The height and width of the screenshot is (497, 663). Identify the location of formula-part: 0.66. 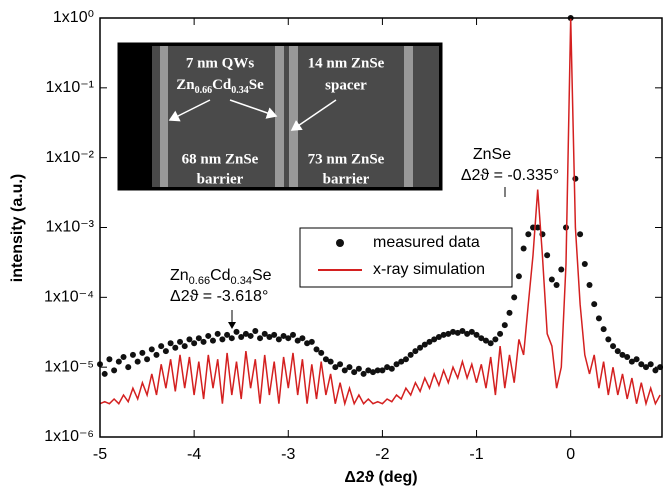
(199, 281).